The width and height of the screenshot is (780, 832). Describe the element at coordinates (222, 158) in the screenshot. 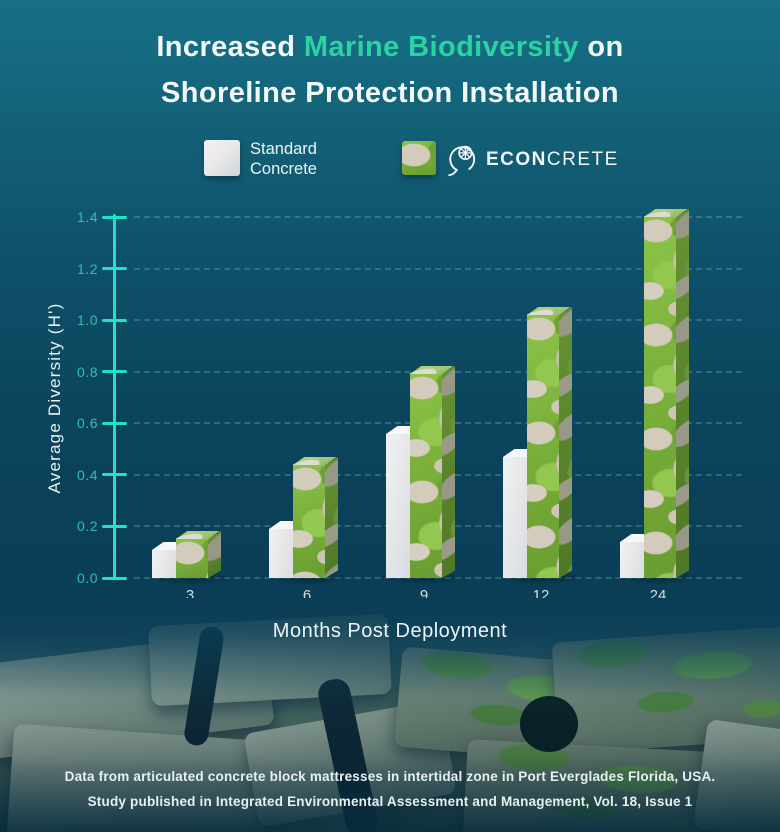

I see `legend-swatch-standard-concrete` at that location.